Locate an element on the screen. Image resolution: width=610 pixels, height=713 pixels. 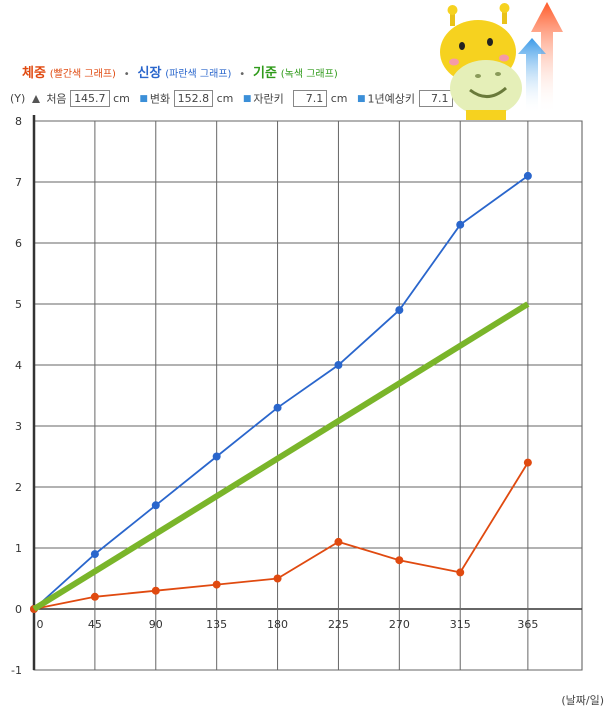
x-tick-label: 180 is located at coordinates (277, 624).